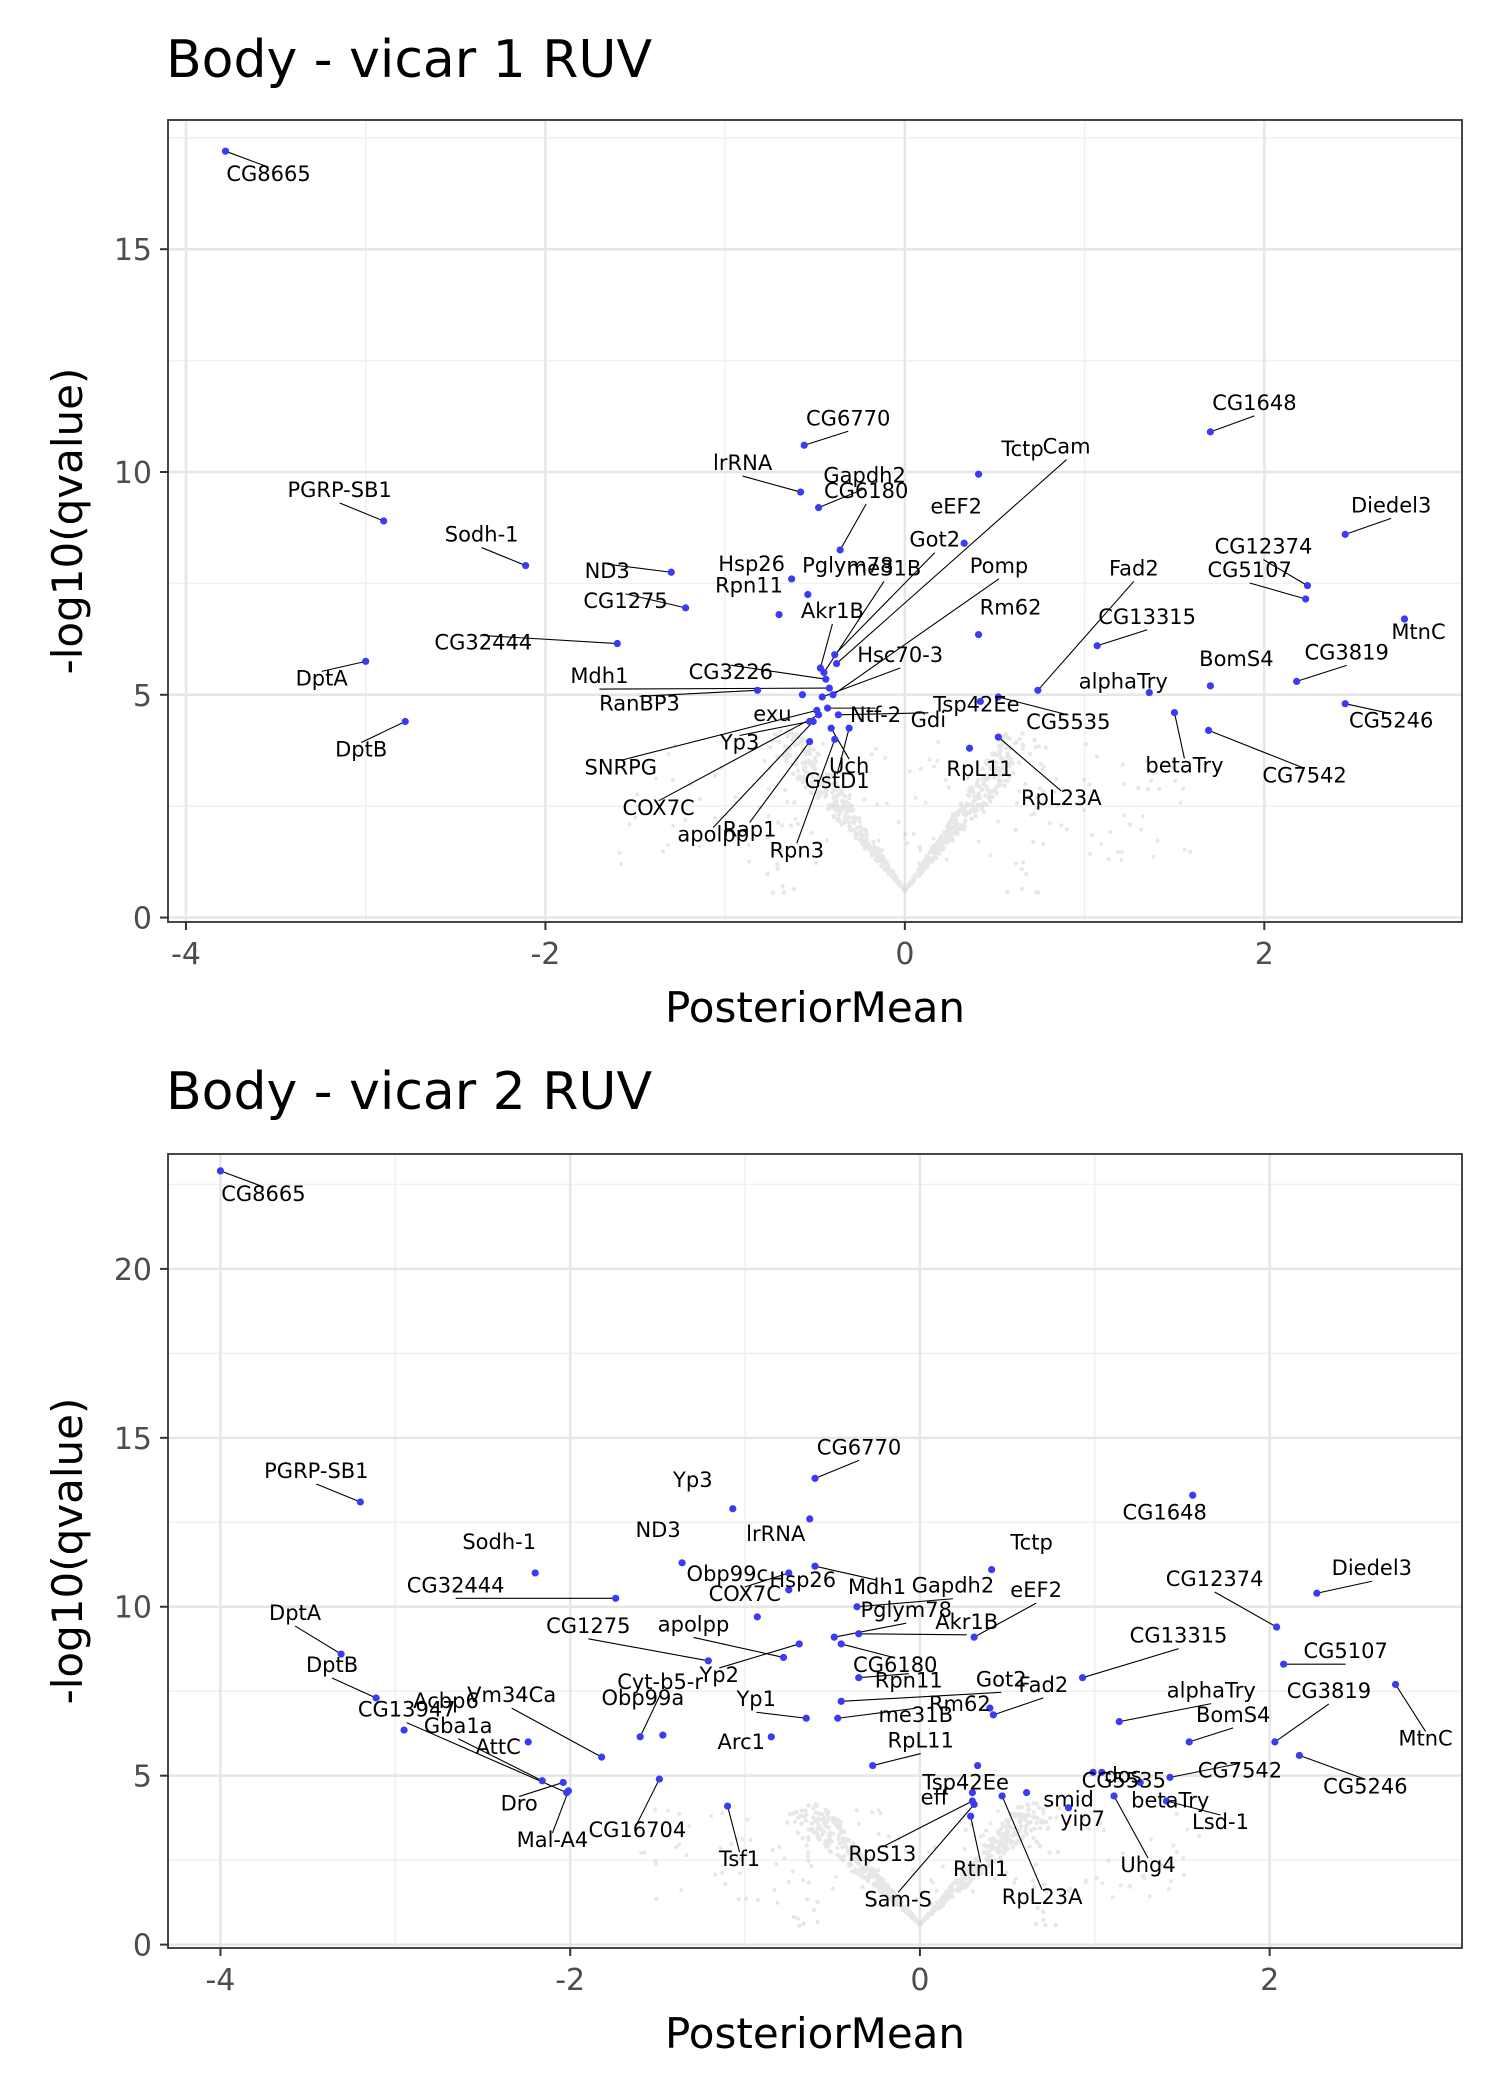 This screenshot has height=2100, width=1500. What do you see at coordinates (1189, 1742) in the screenshot?
I see `point-boms4` at bounding box center [1189, 1742].